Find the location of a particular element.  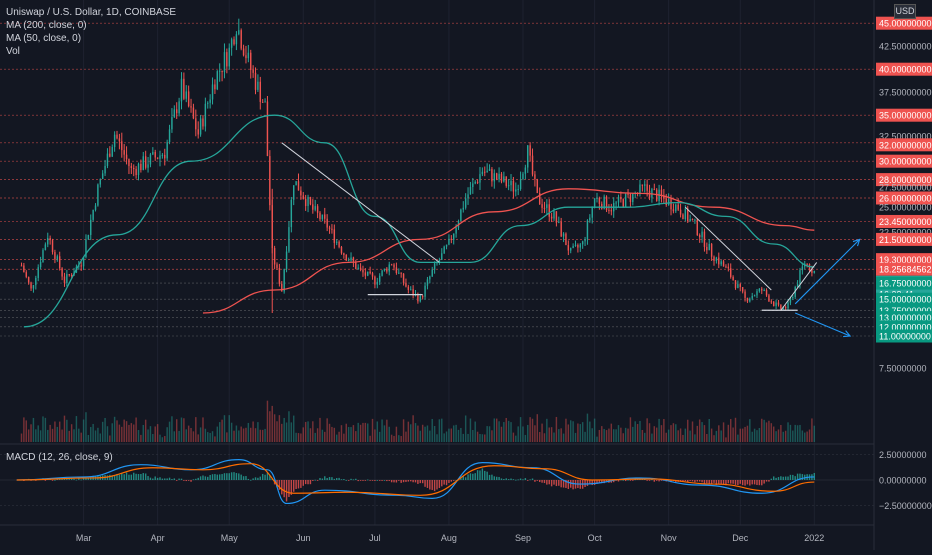

macd-legend: MACD (12, 26, close, 9) is located at coordinates (59, 457).